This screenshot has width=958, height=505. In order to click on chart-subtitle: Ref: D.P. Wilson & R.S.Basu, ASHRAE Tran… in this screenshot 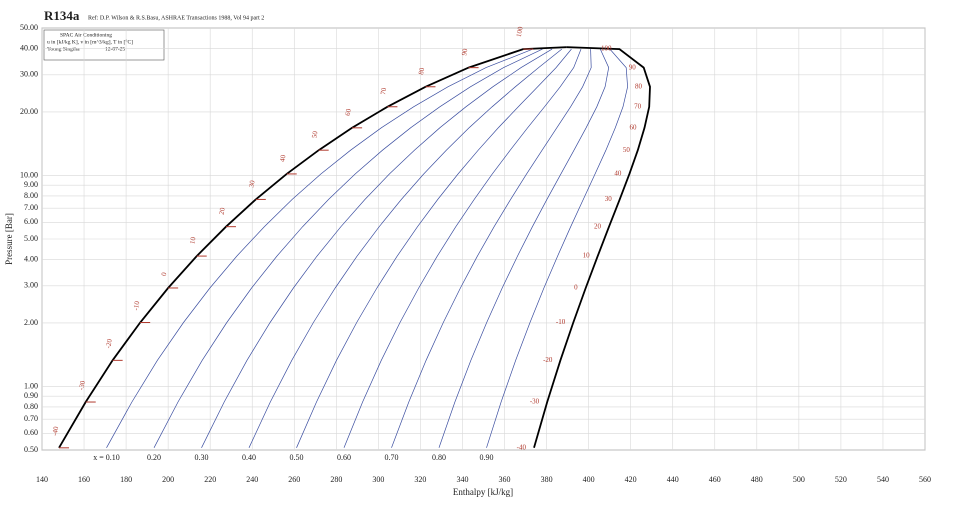, I will do `click(176, 17)`.